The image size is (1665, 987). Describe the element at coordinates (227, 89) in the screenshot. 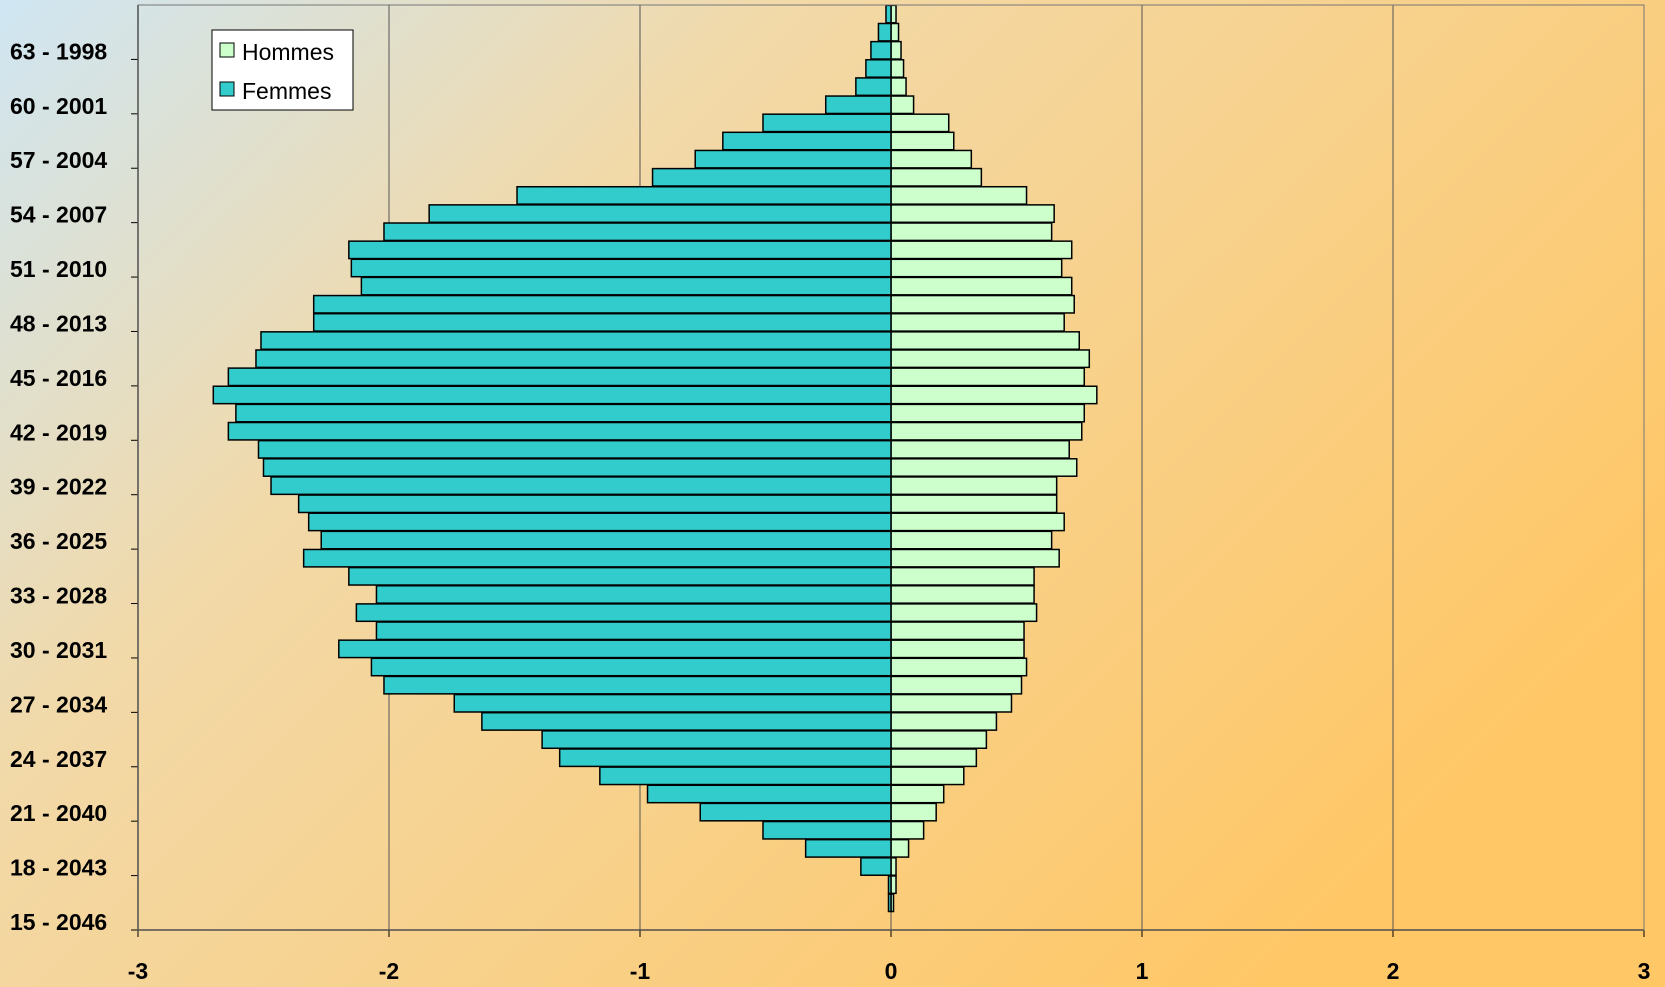

I see `legend-swatch` at that location.